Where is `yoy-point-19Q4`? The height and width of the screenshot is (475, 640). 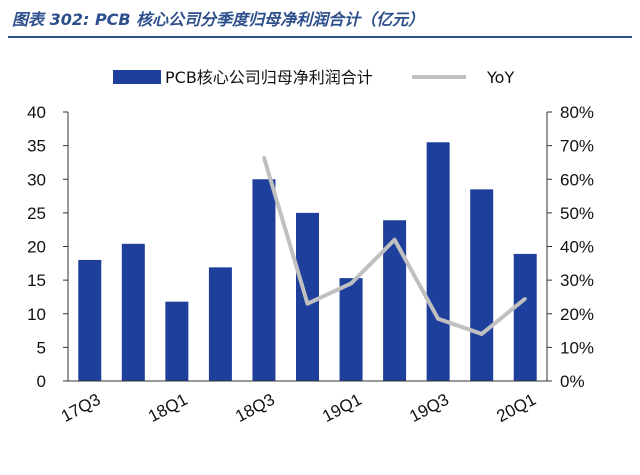 yoy-point-19Q4 is located at coordinates (482, 334).